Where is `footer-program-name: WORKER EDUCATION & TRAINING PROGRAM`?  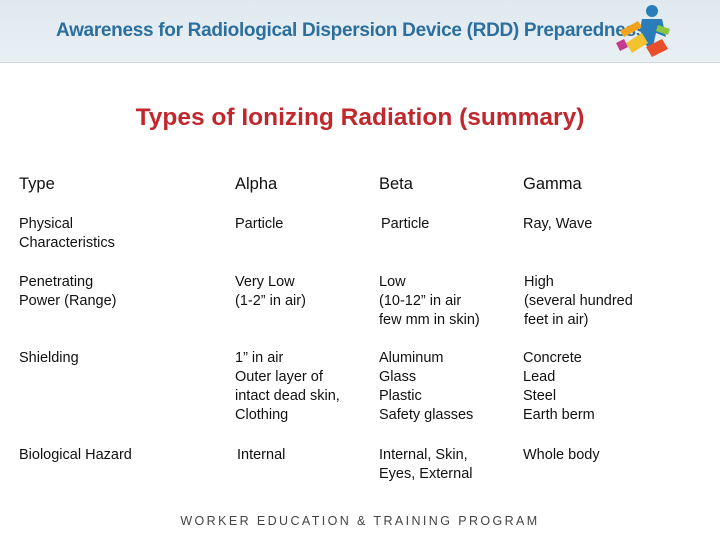
footer-program-name: WORKER EDUCATION & TRAINING PROGRAM is located at coordinates (360, 521).